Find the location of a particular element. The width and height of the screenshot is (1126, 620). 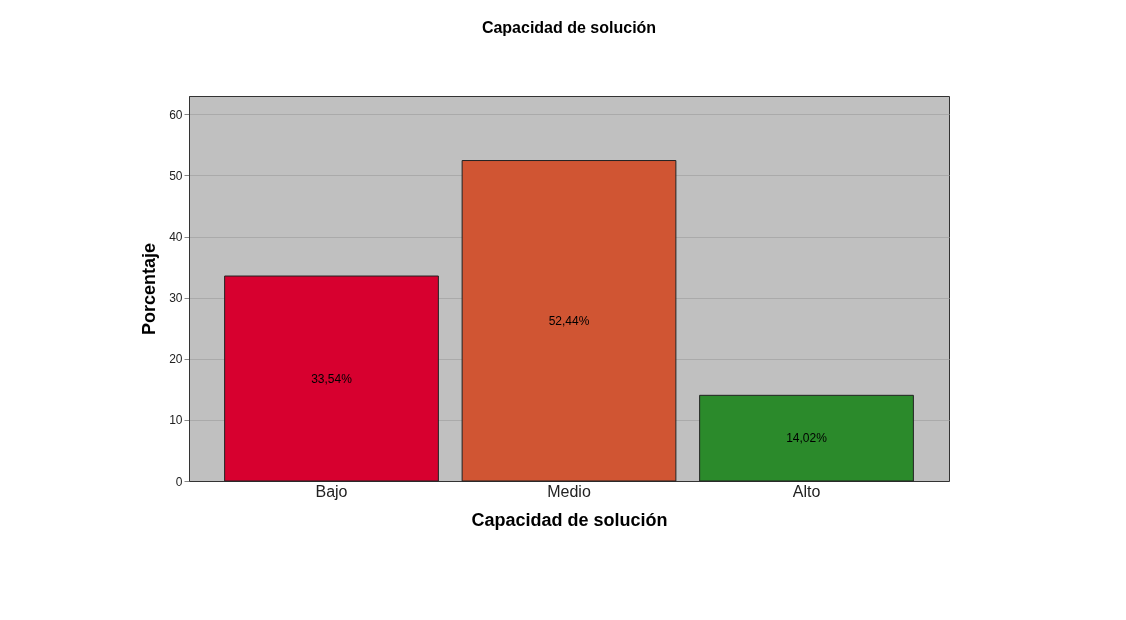

data-label: 14,02% is located at coordinates (807, 438).